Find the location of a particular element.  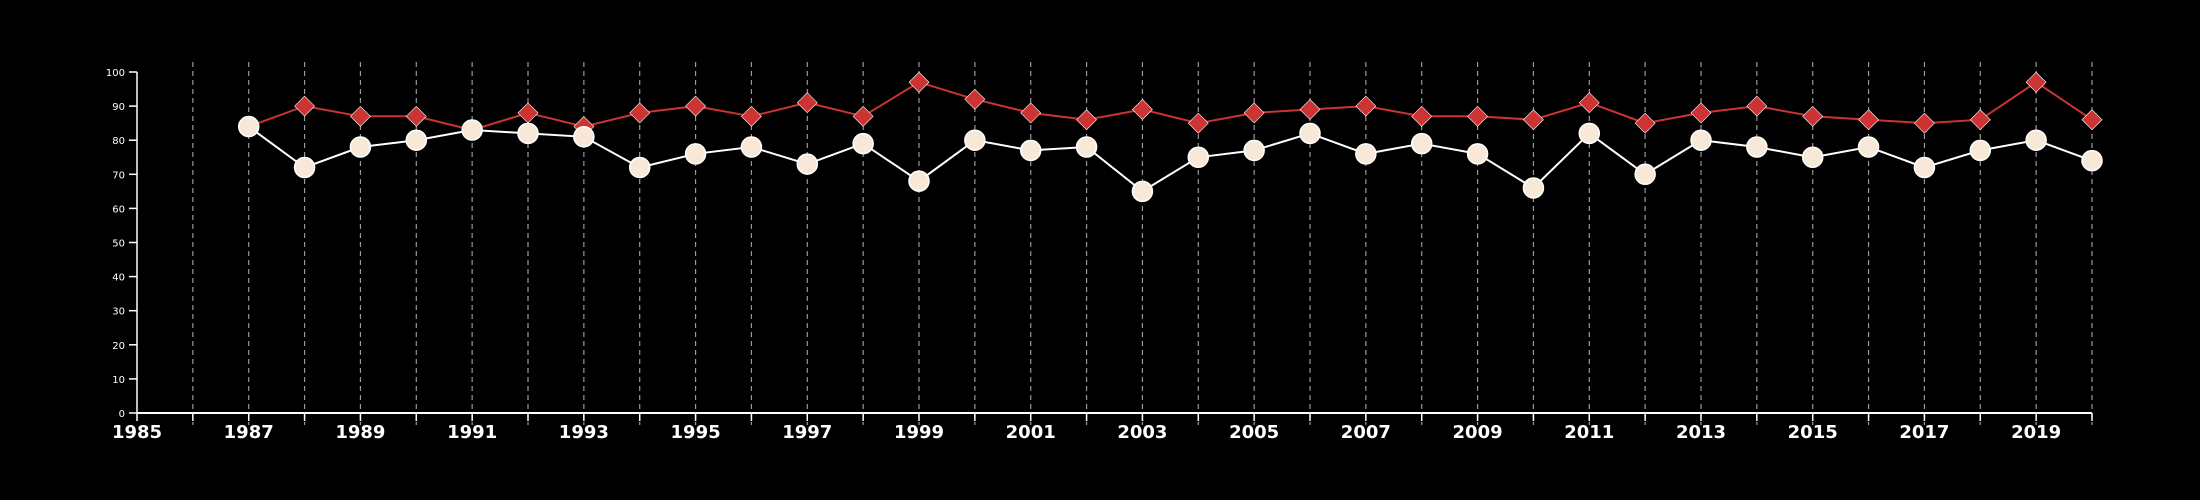

x-tick-label: 2005 is located at coordinates (1254, 432).